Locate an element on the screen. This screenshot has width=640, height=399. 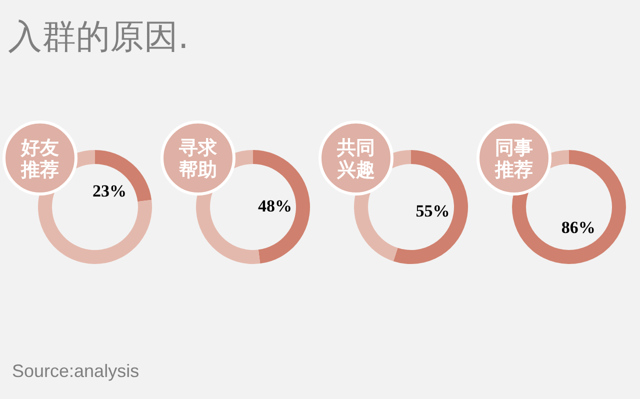
data-label: 23% is located at coordinates (109, 191).